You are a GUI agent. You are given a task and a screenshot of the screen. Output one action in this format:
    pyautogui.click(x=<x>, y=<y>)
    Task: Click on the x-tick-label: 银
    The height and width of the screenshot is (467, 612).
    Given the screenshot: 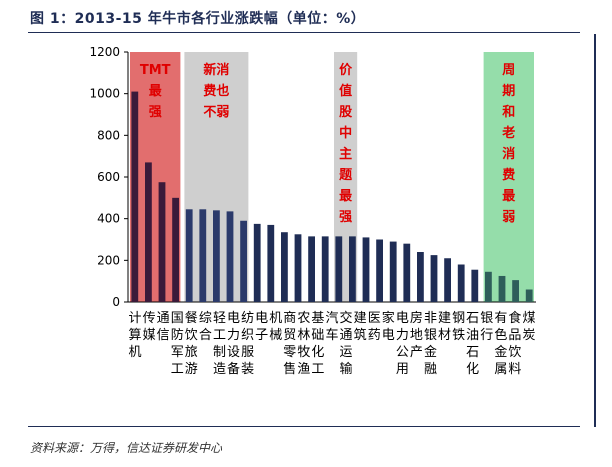 What is the action you would take?
    pyautogui.click(x=486, y=318)
    